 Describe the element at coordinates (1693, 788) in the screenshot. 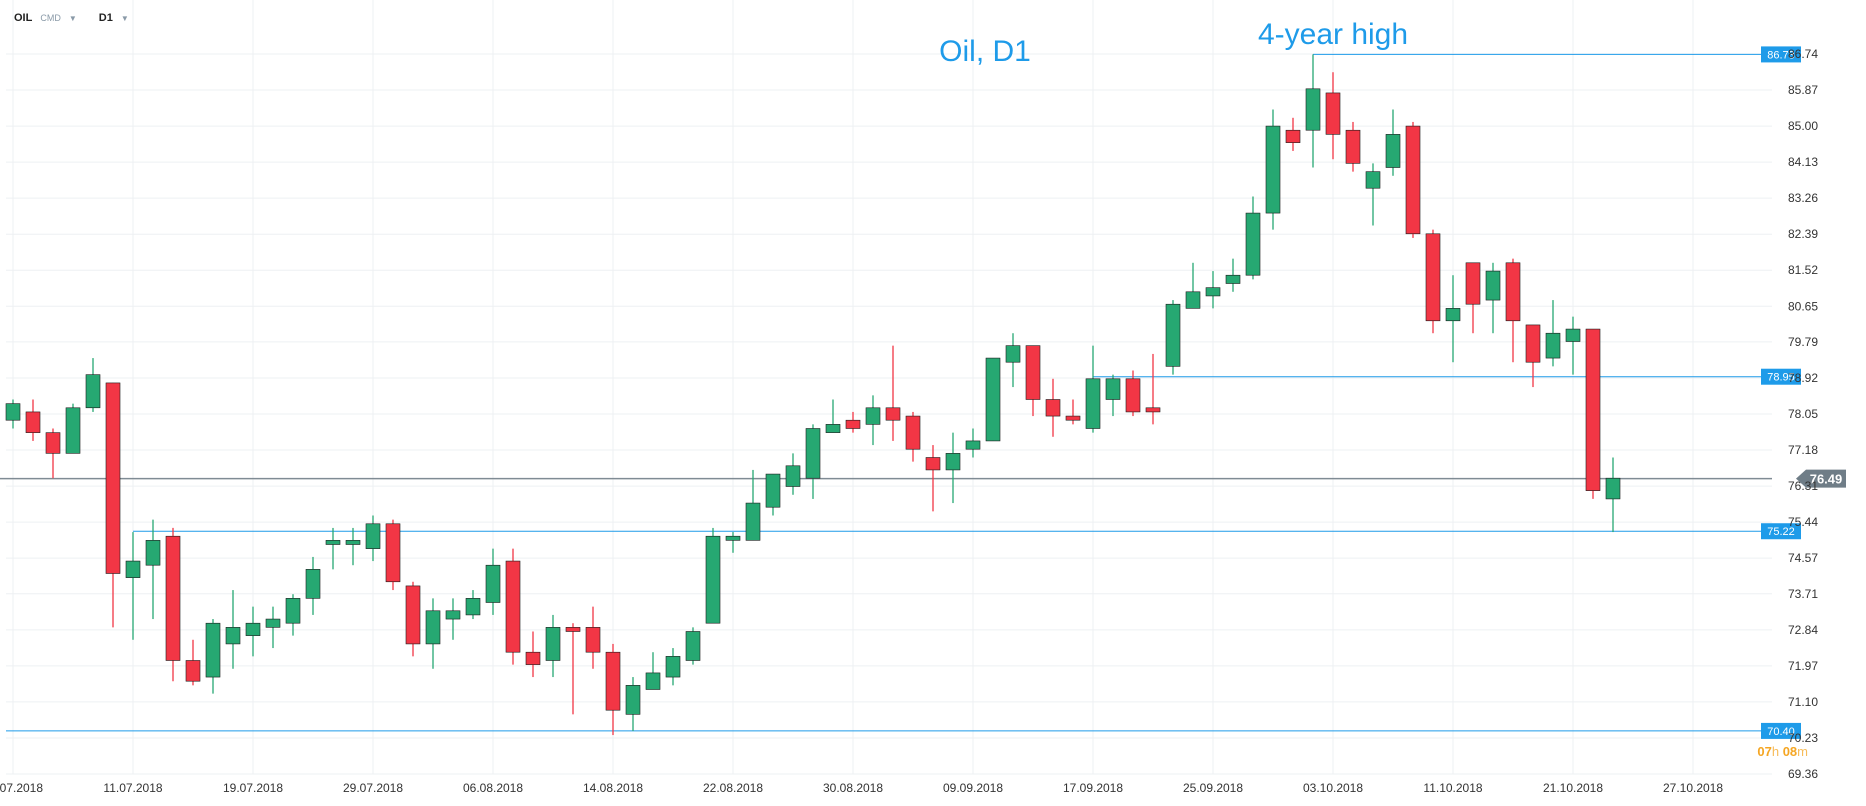

I see `x-tick-label: 27.10.2018` at that location.